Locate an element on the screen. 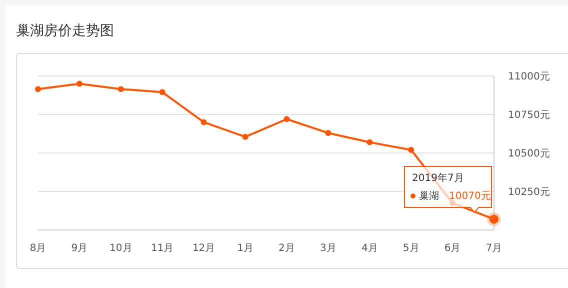 Image resolution: width=568 pixels, height=288 pixels. y-tick-label: 11000元 is located at coordinates (529, 77).